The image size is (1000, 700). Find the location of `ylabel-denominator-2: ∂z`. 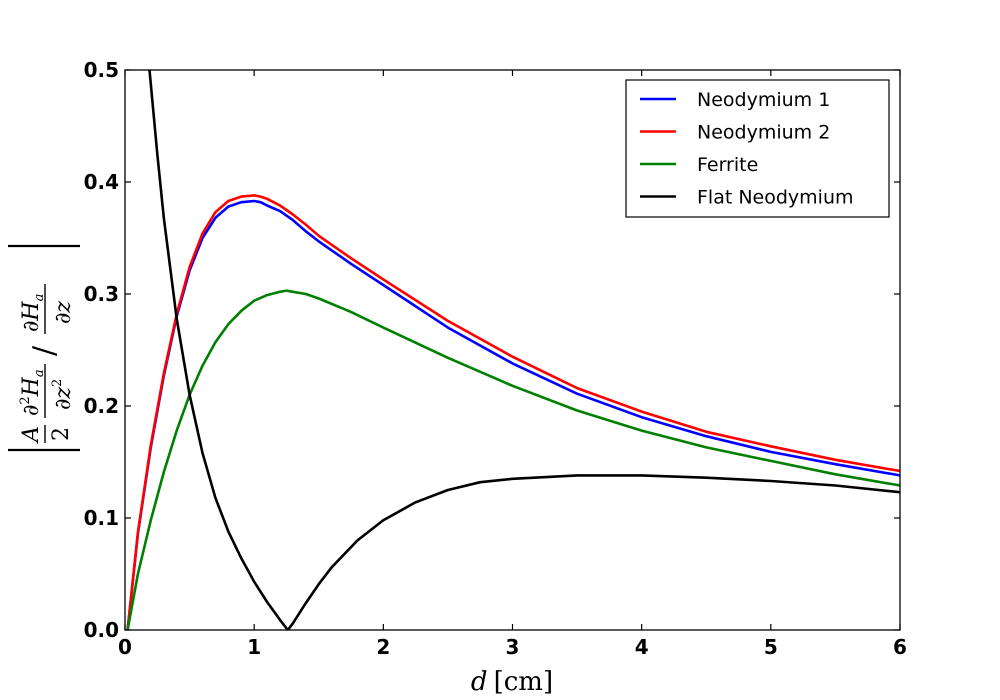

ylabel-denominator-2: ∂z is located at coordinates (63, 312).